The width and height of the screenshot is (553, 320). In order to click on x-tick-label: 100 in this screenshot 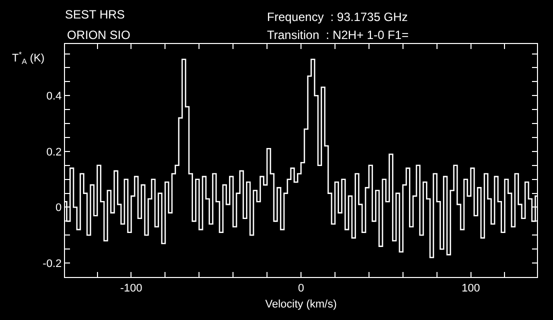, I will do `click(471, 288)`.